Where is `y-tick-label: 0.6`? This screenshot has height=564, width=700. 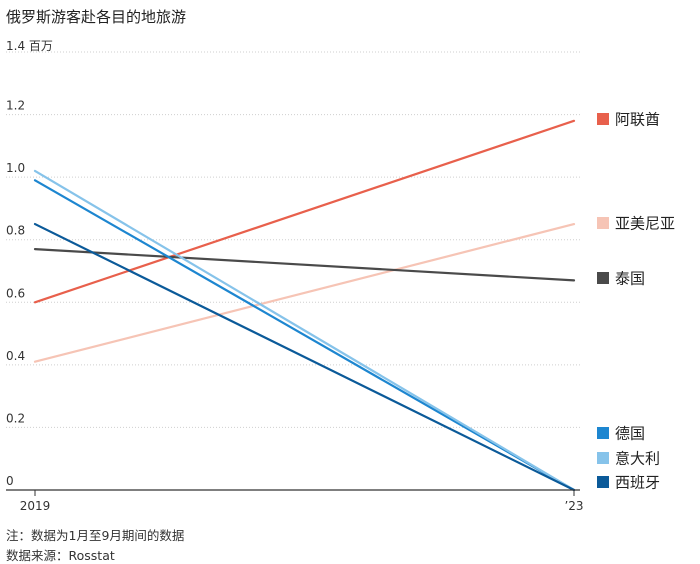 y-tick-label: 0.6 is located at coordinates (15, 293).